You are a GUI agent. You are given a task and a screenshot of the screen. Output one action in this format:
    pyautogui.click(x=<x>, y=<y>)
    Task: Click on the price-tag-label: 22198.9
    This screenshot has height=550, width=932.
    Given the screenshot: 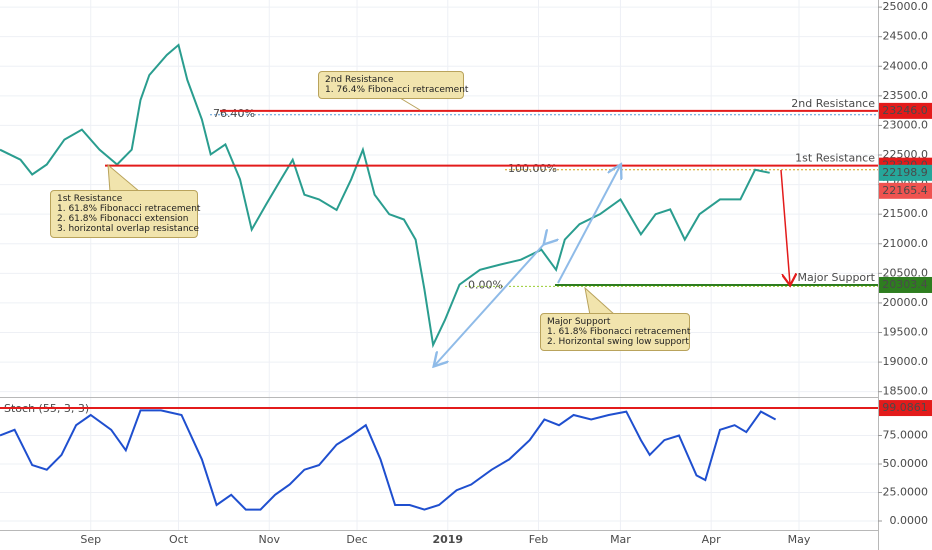 What is the action you would take?
    pyautogui.click(x=905, y=172)
    